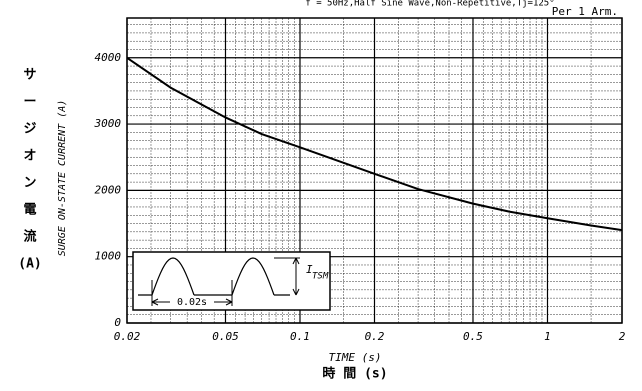 This screenshot has width=642, height=391. I want to click on y-tick-label: 0, so click(117, 322).